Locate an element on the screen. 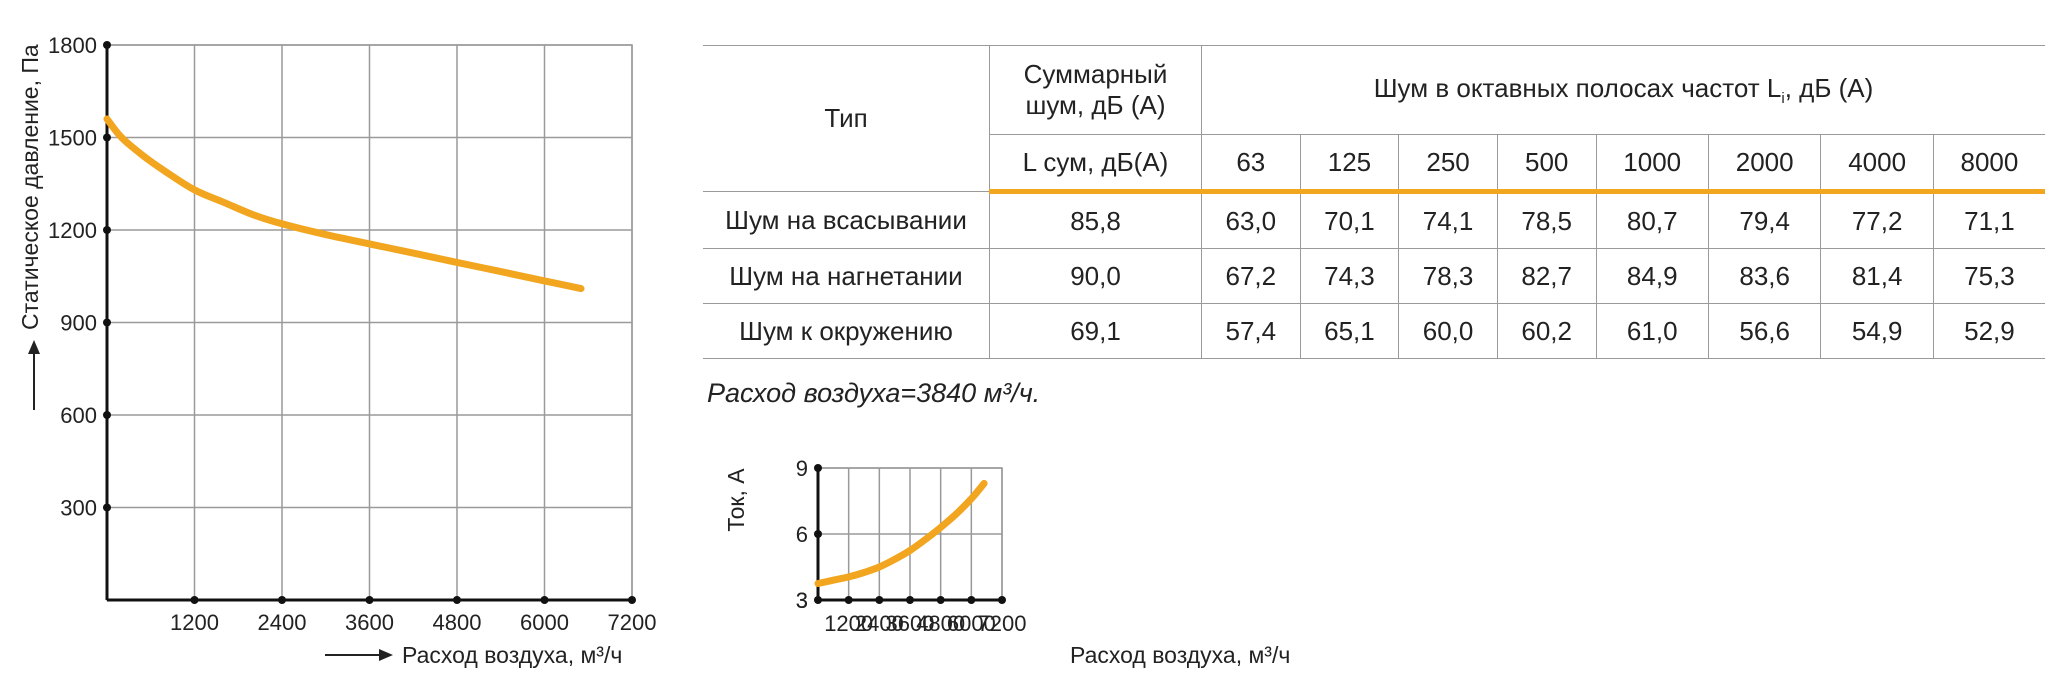  current-axes is located at coordinates (910, 534).